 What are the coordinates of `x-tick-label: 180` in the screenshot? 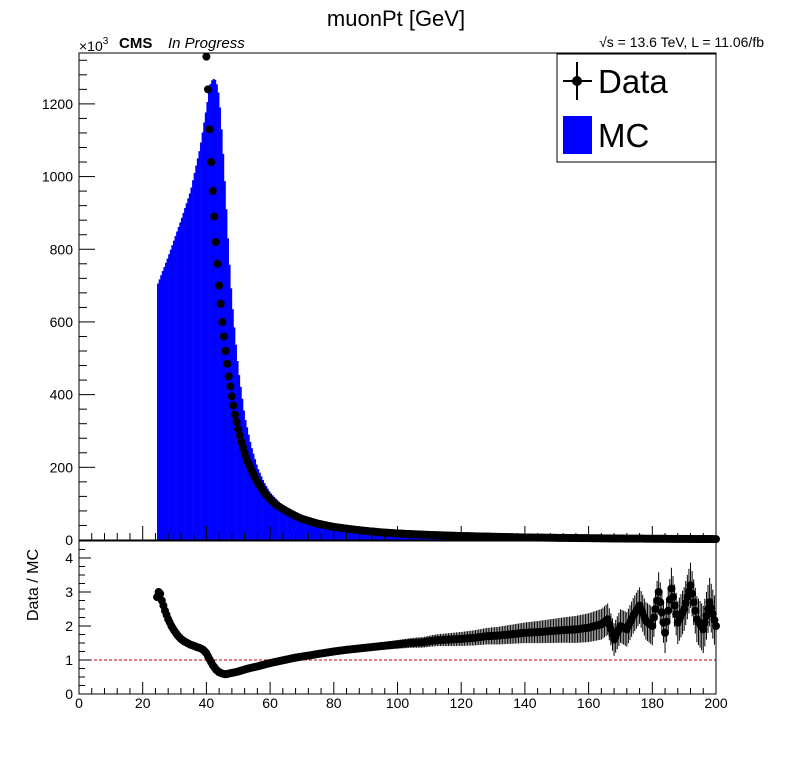 It's located at (653, 703).